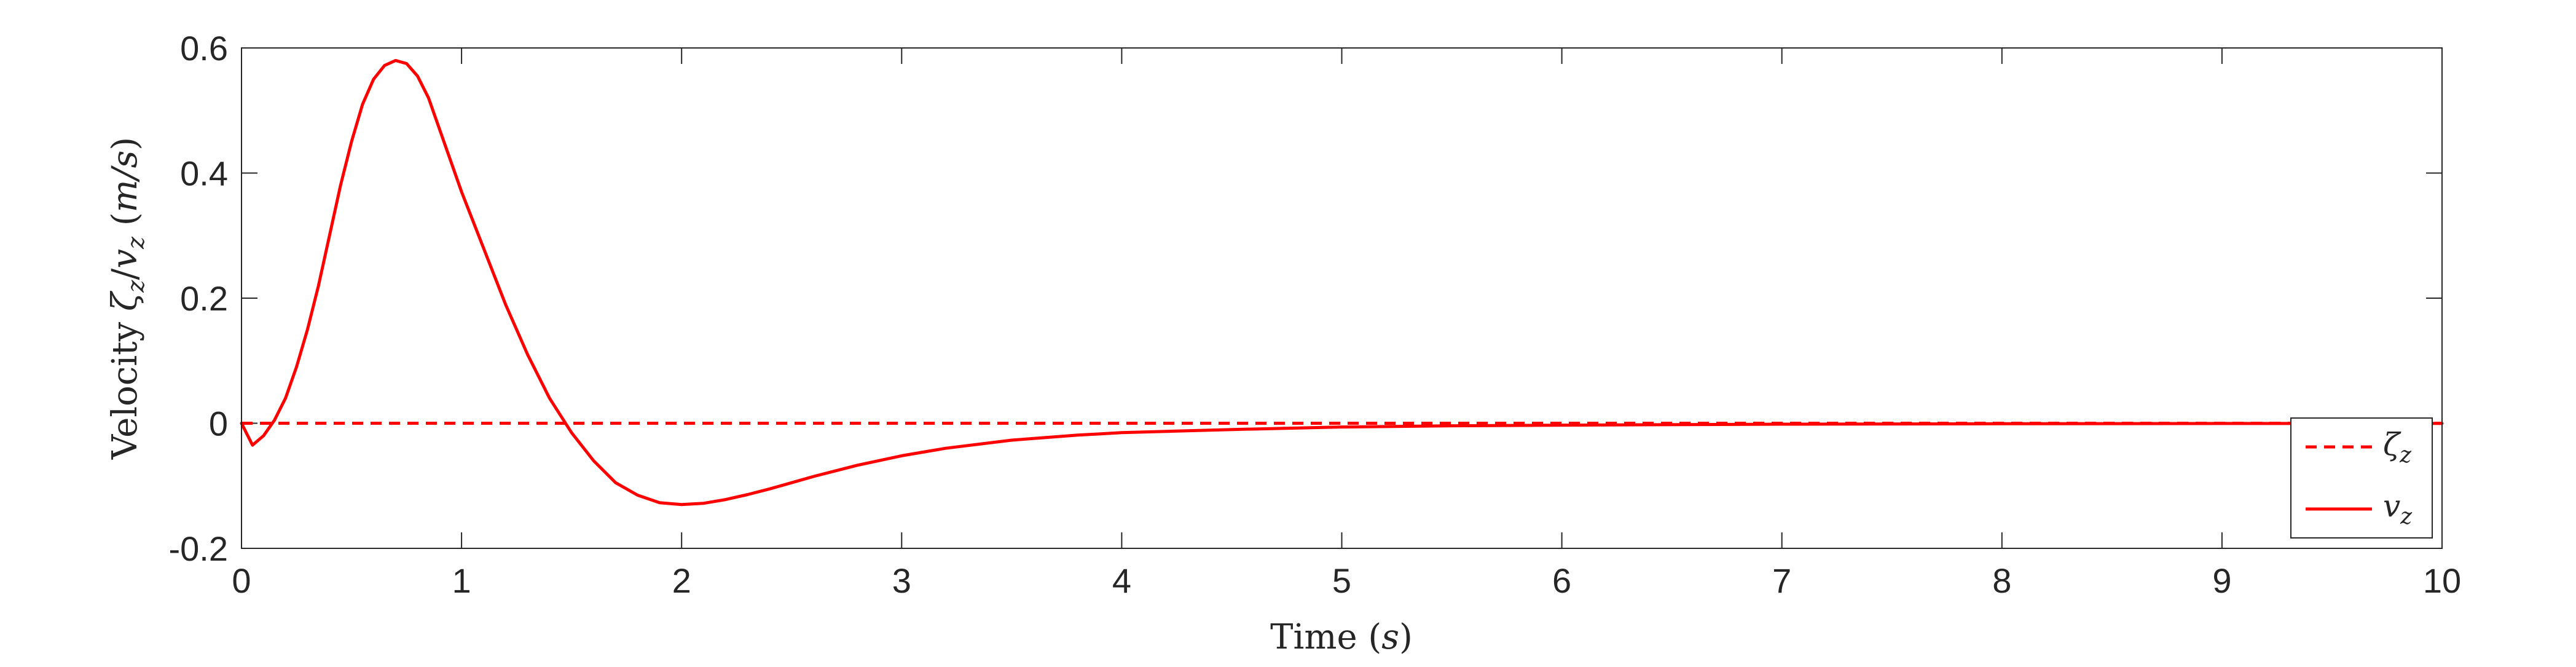  What do you see at coordinates (125, 391) in the screenshot?
I see `y-axis-title-text: Velocity` at bounding box center [125, 391].